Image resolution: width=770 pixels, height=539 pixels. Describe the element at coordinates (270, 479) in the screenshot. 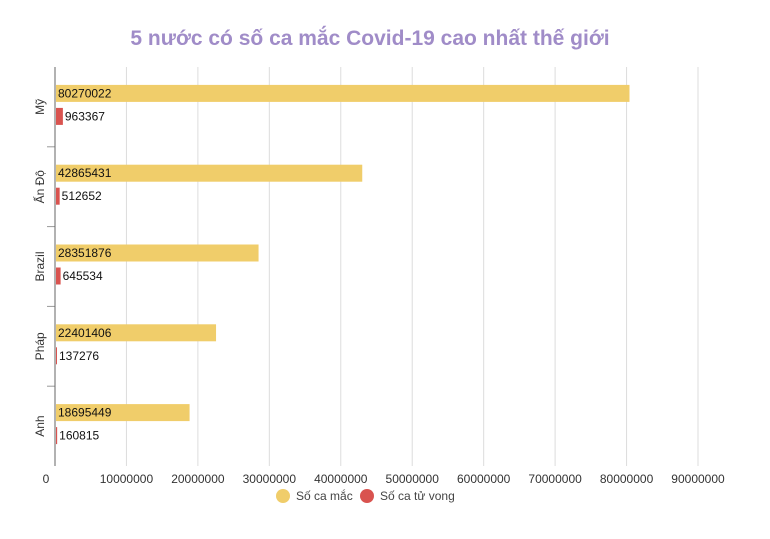

I see `x-tick-label: 30000000` at that location.